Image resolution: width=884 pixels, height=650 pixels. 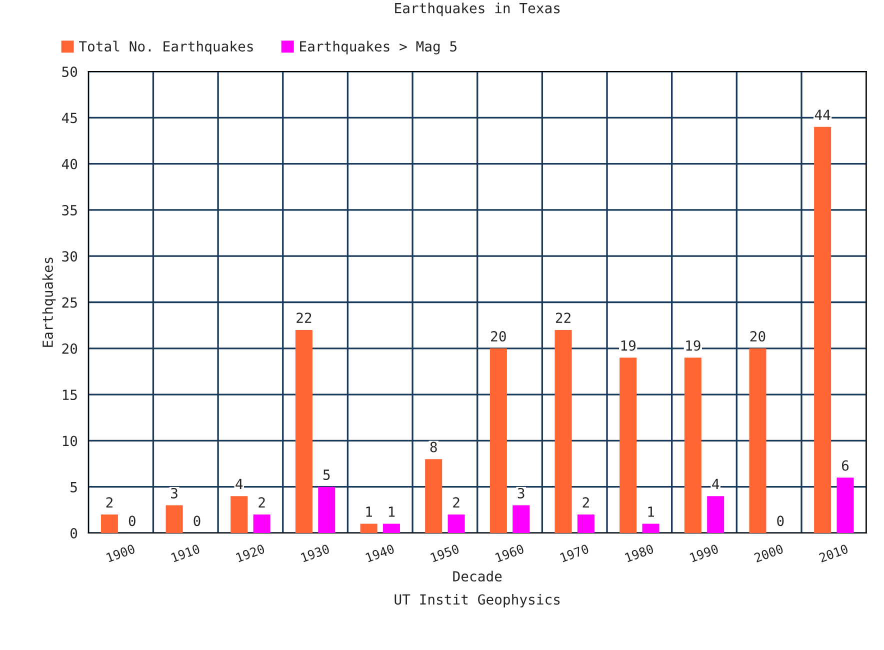 What do you see at coordinates (445, 553) in the screenshot?
I see `x-tick-label: 1950` at bounding box center [445, 553].